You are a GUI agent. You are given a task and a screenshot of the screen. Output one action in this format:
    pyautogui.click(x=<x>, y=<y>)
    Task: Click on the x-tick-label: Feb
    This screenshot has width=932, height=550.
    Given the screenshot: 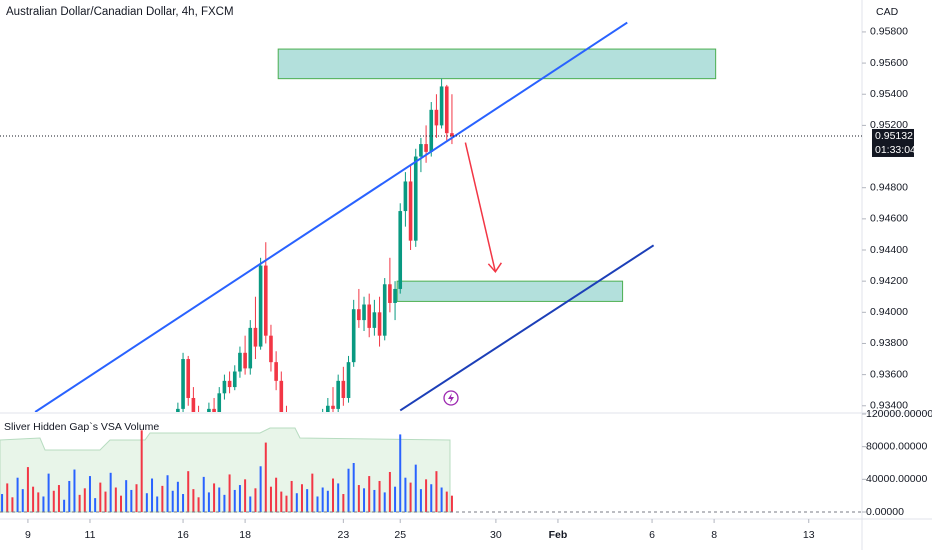 What is the action you would take?
    pyautogui.click(x=558, y=535)
    